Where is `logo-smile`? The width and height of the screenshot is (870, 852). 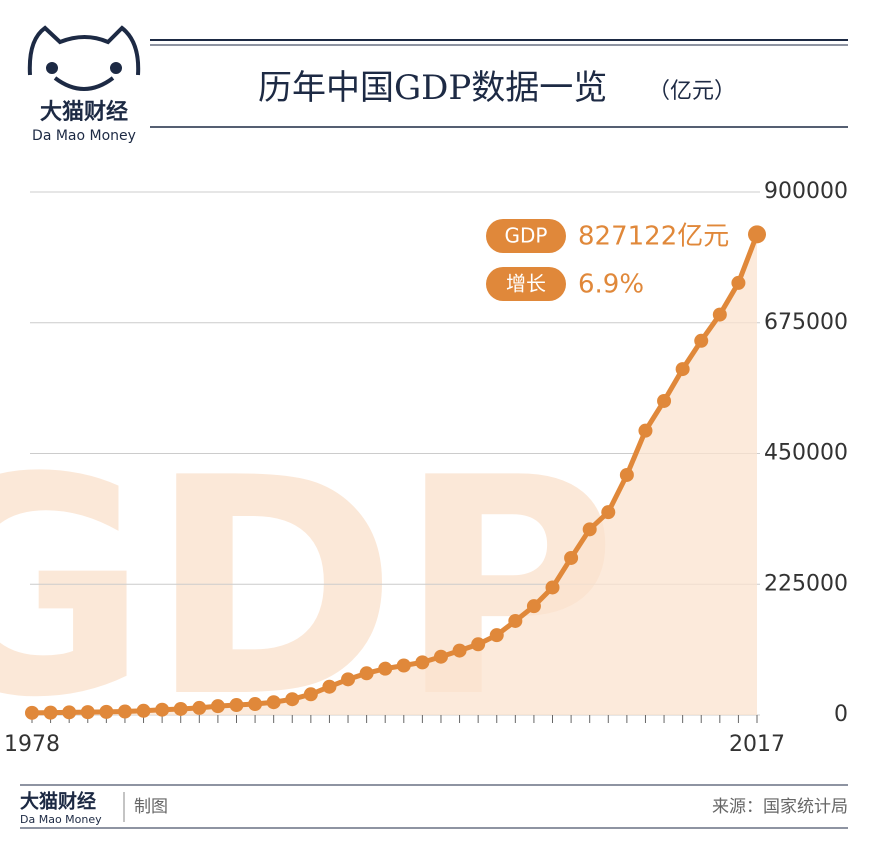 logo-smile is located at coordinates (84, 83).